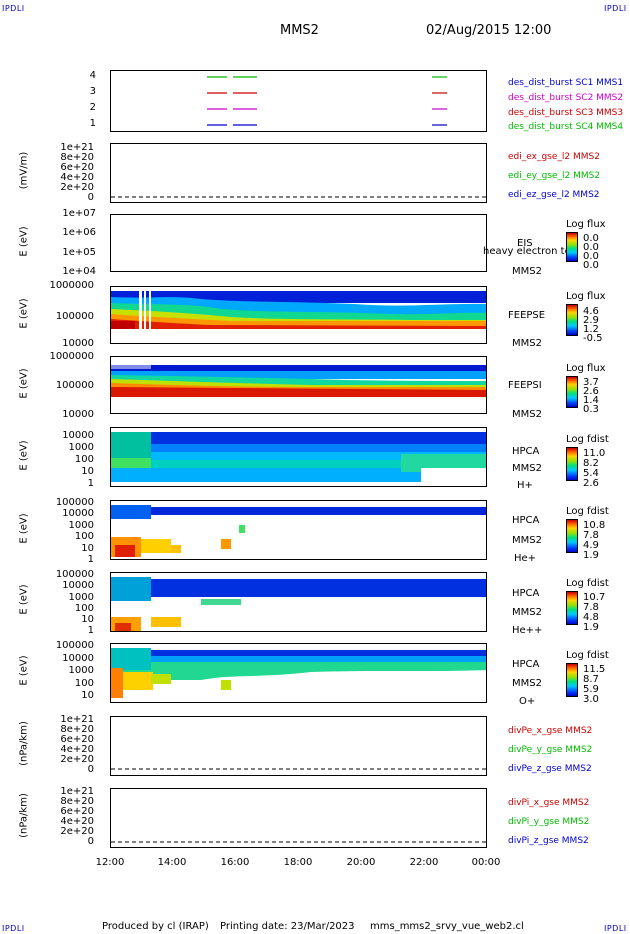 This screenshot has height=934, width=630. What do you see at coordinates (591, 382) in the screenshot?
I see `feepsi-cbar-val: 3.7` at bounding box center [591, 382].